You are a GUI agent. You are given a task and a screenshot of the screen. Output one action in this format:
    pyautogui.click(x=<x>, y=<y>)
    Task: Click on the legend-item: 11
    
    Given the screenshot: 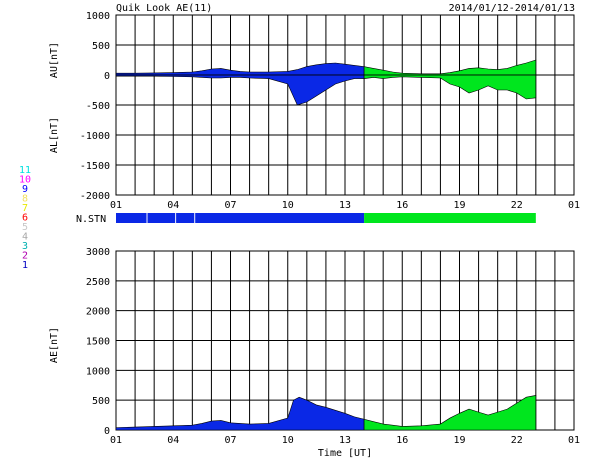 What is the action you would take?
    pyautogui.click(x=25, y=170)
    